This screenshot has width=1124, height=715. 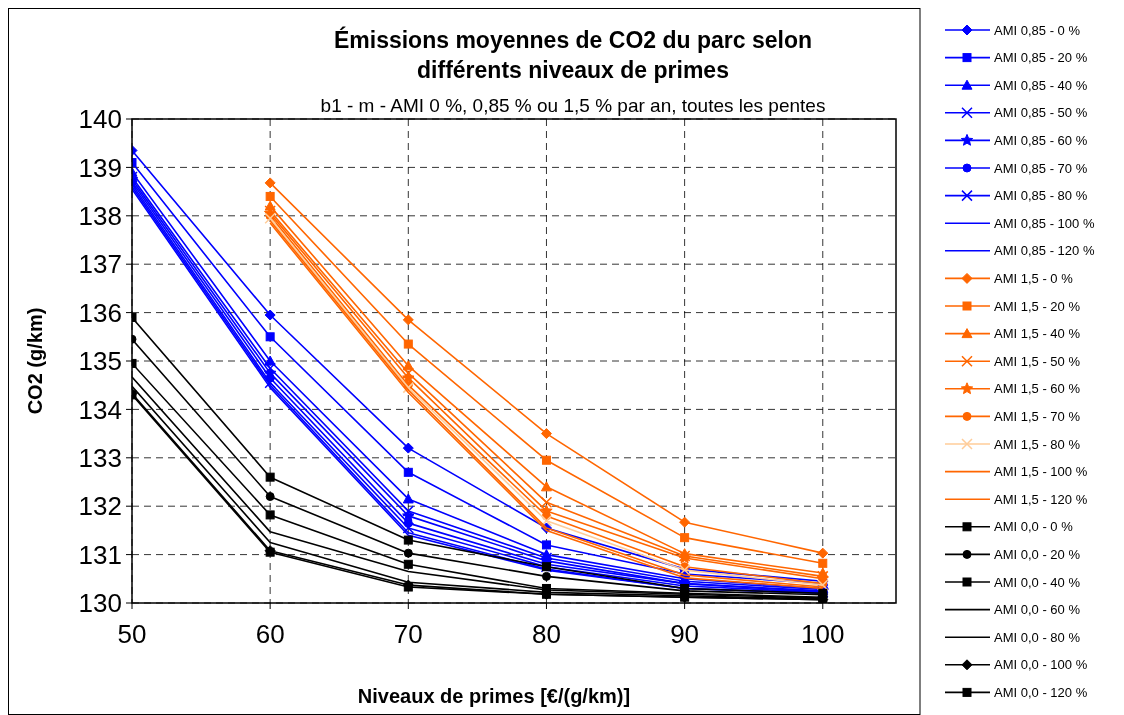 I want to click on x-tick-label: 50, so click(x=132, y=634).